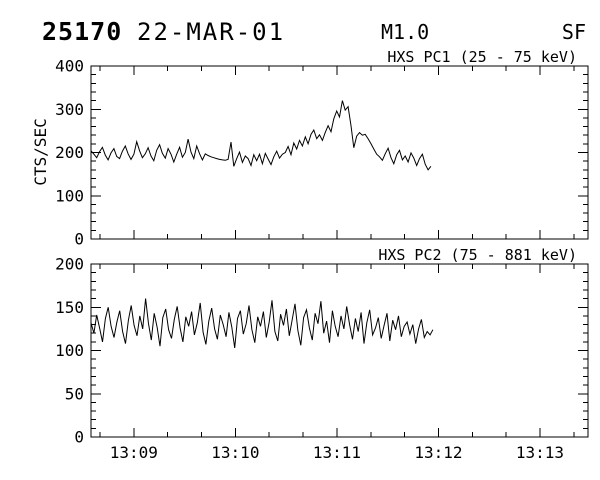 This screenshot has width=600, height=480. I want to click on flare-type: SF, so click(574, 32).